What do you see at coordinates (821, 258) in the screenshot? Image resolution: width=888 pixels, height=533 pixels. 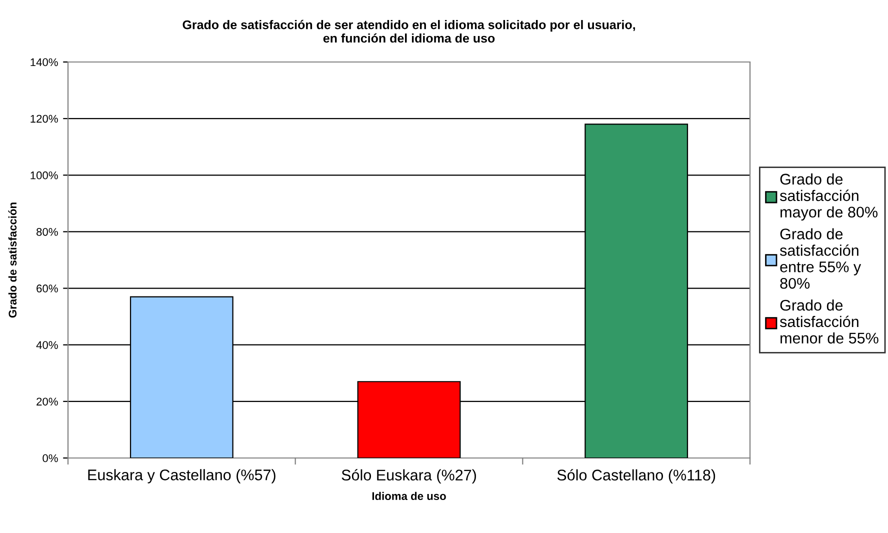 I see `legend-label: Grado de satisfacción entre 55% y 80%` at bounding box center [821, 258].